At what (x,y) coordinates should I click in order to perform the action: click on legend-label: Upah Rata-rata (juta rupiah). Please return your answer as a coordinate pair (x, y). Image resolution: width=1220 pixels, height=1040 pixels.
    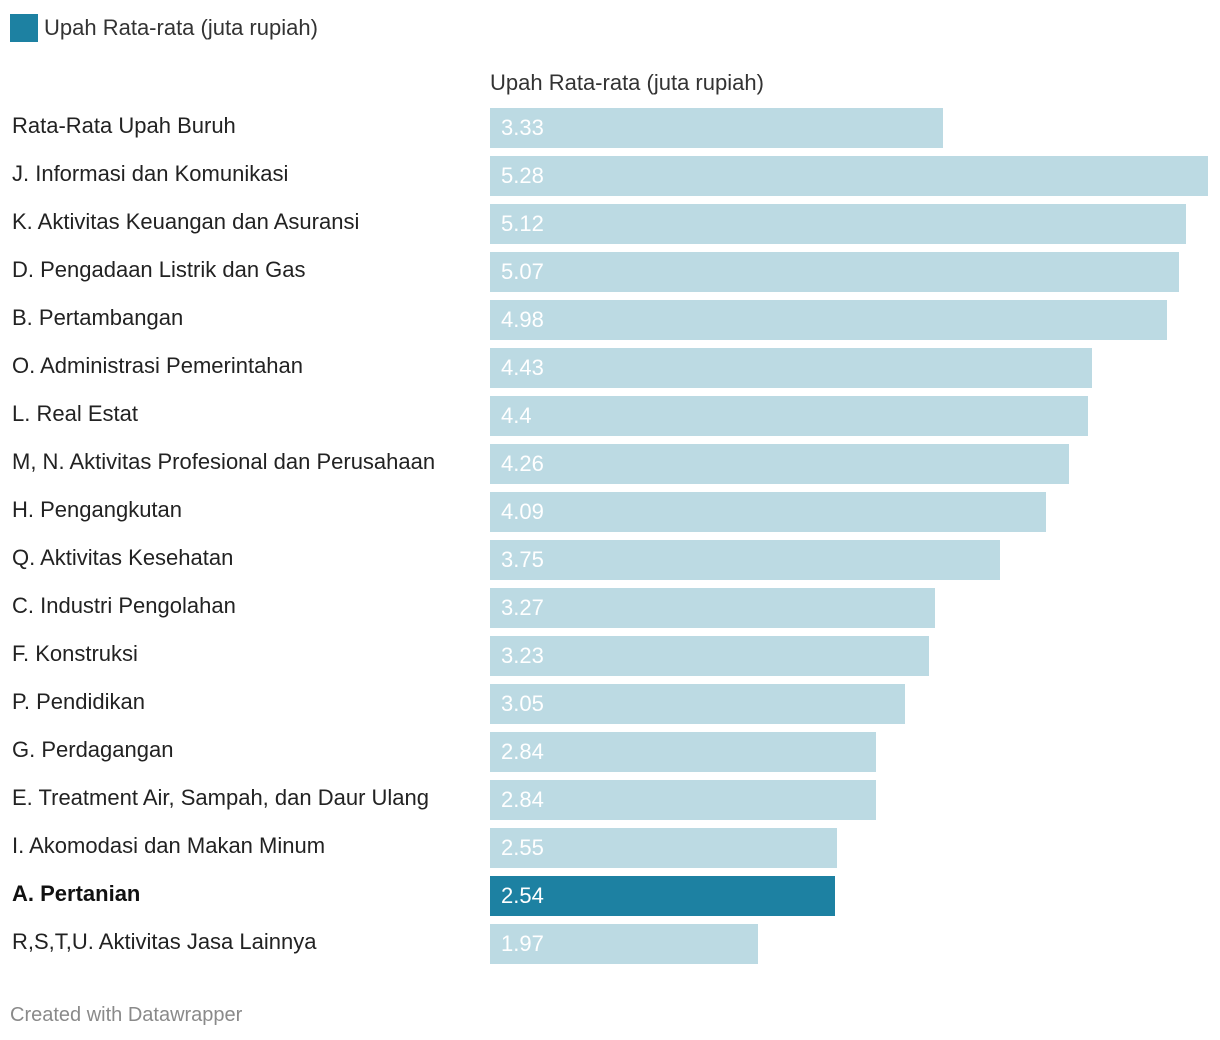
    Looking at the image, I should click on (181, 27).